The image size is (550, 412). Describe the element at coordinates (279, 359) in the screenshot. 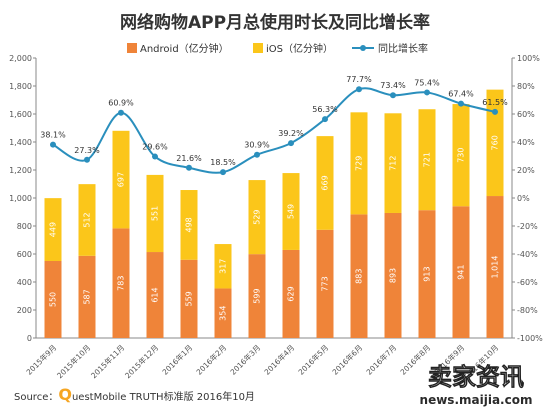

I see `x-tick-label: 2016年4月` at that location.